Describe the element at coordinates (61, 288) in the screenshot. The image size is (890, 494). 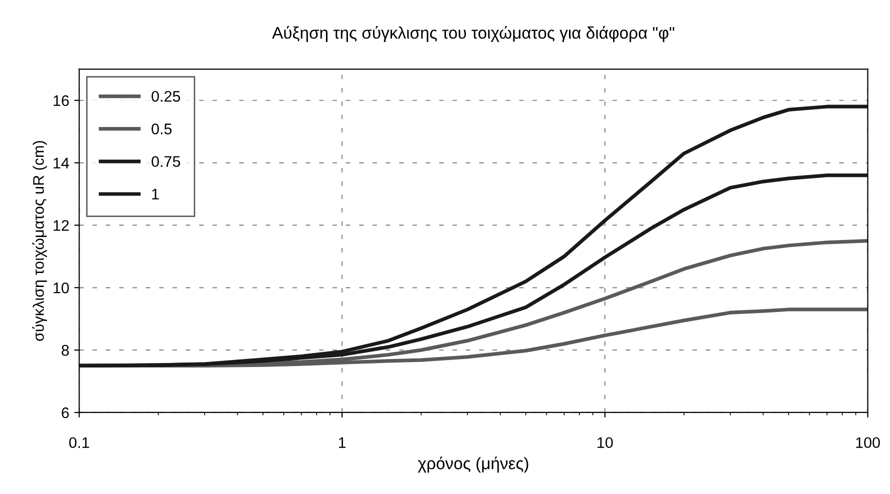
I see `y-tick-label: 10` at that location.